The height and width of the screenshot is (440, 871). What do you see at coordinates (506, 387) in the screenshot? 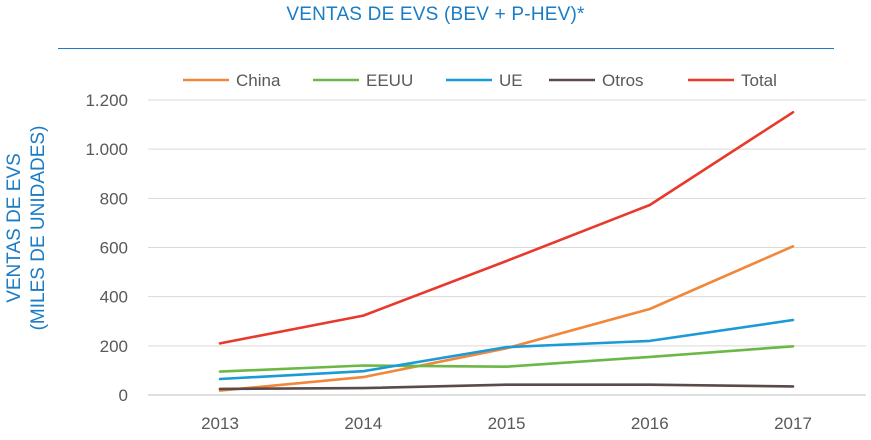
I see `series-line-otros` at bounding box center [506, 387].